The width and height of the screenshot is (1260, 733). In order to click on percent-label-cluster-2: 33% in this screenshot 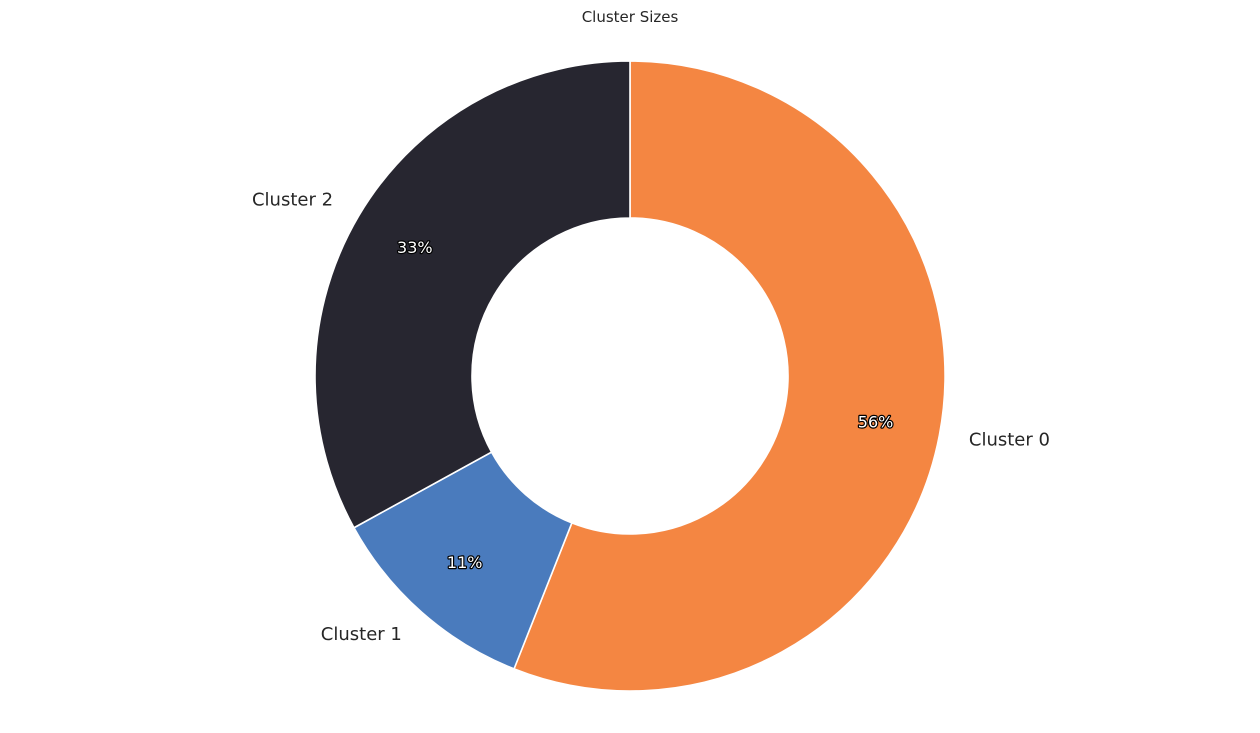, I will do `click(415, 247)`.